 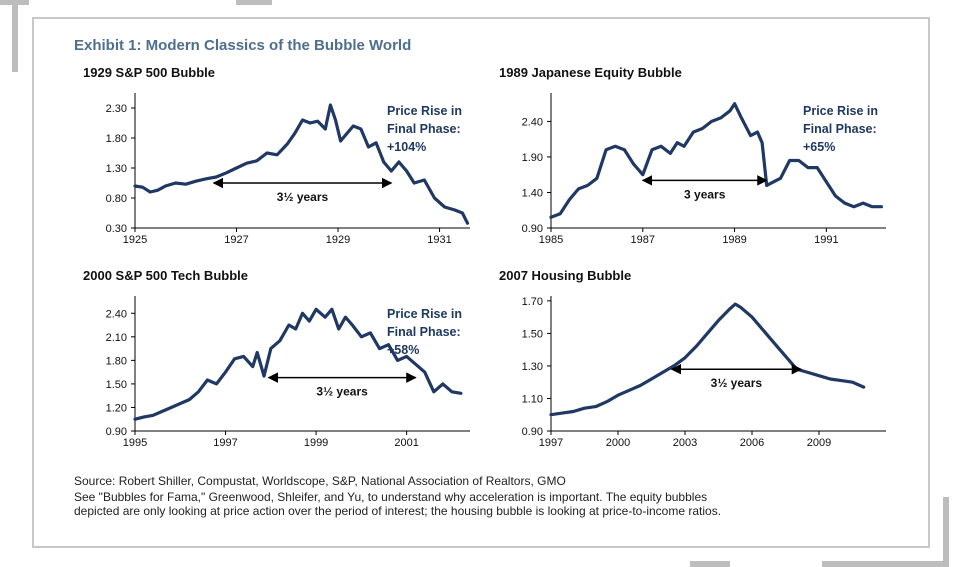 I want to click on x-tick-label: 2000, so click(x=618, y=443).